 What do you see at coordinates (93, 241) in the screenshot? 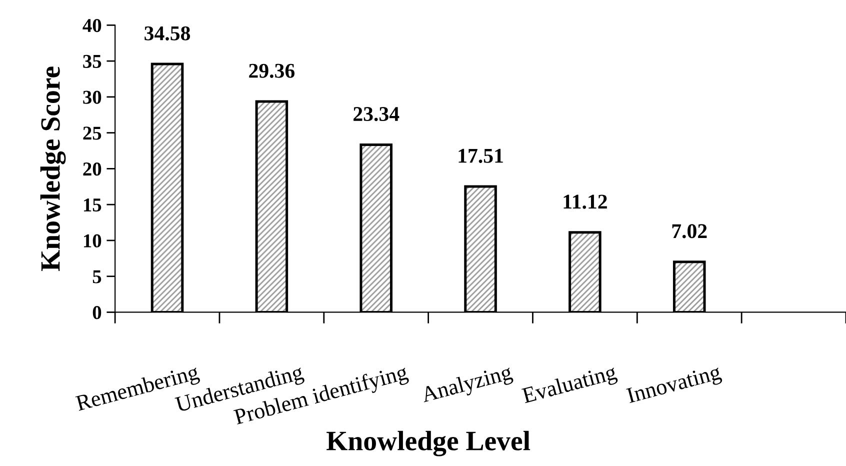
I see `y-tick-label: 10` at bounding box center [93, 241].